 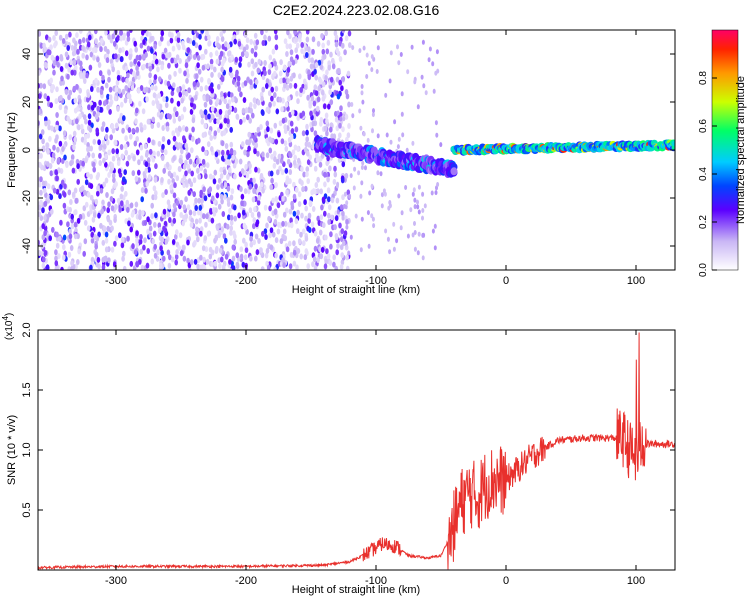 What do you see at coordinates (12, 150) in the screenshot?
I see `spectrogram-y-axis-label: Frequency (Hz)` at bounding box center [12, 150].